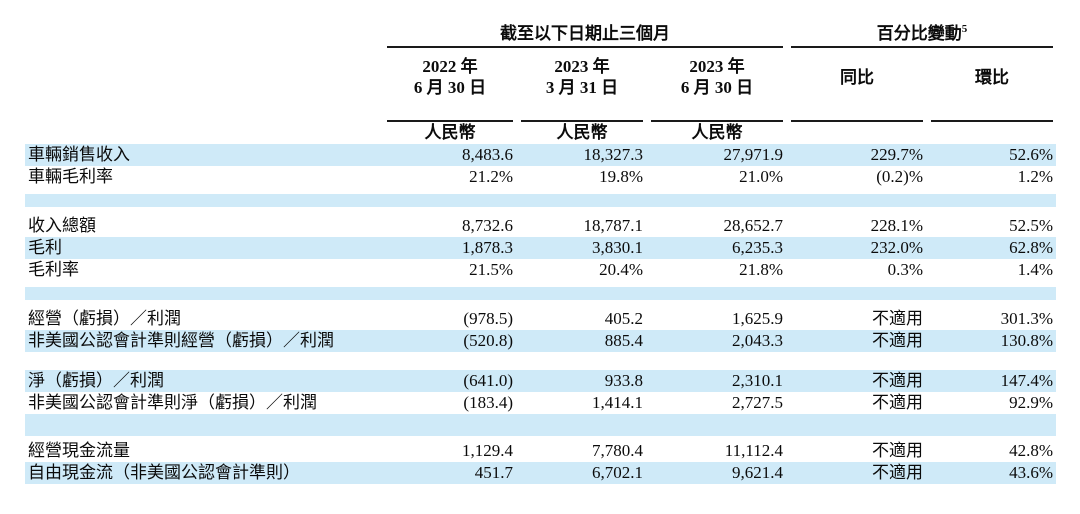  What do you see at coordinates (450, 77) in the screenshot?
I see `column-header-2022-06-30: 2022 年 6 月 30 日` at bounding box center [450, 77].